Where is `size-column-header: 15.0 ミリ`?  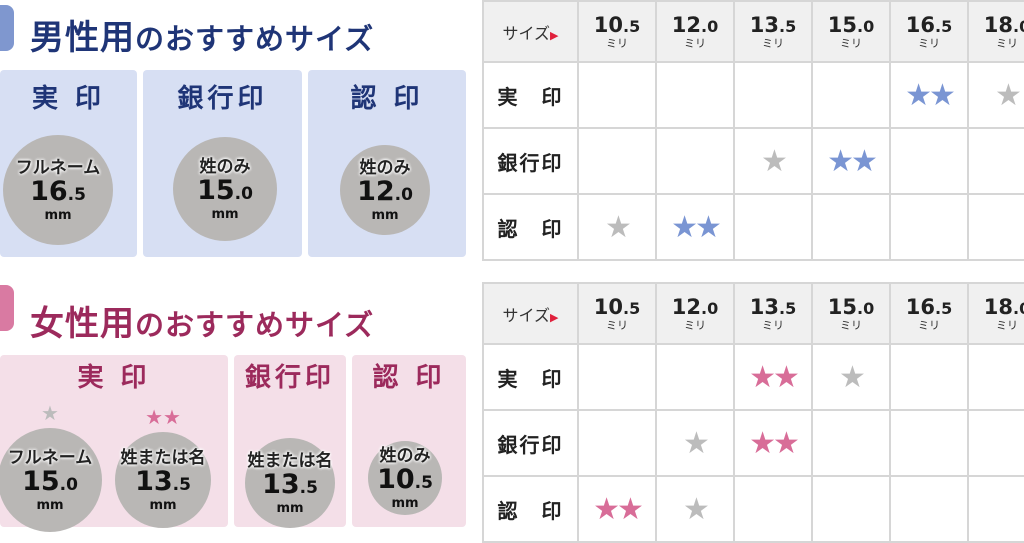
size-column-header: 15.0 ミリ is located at coordinates (851, 313).